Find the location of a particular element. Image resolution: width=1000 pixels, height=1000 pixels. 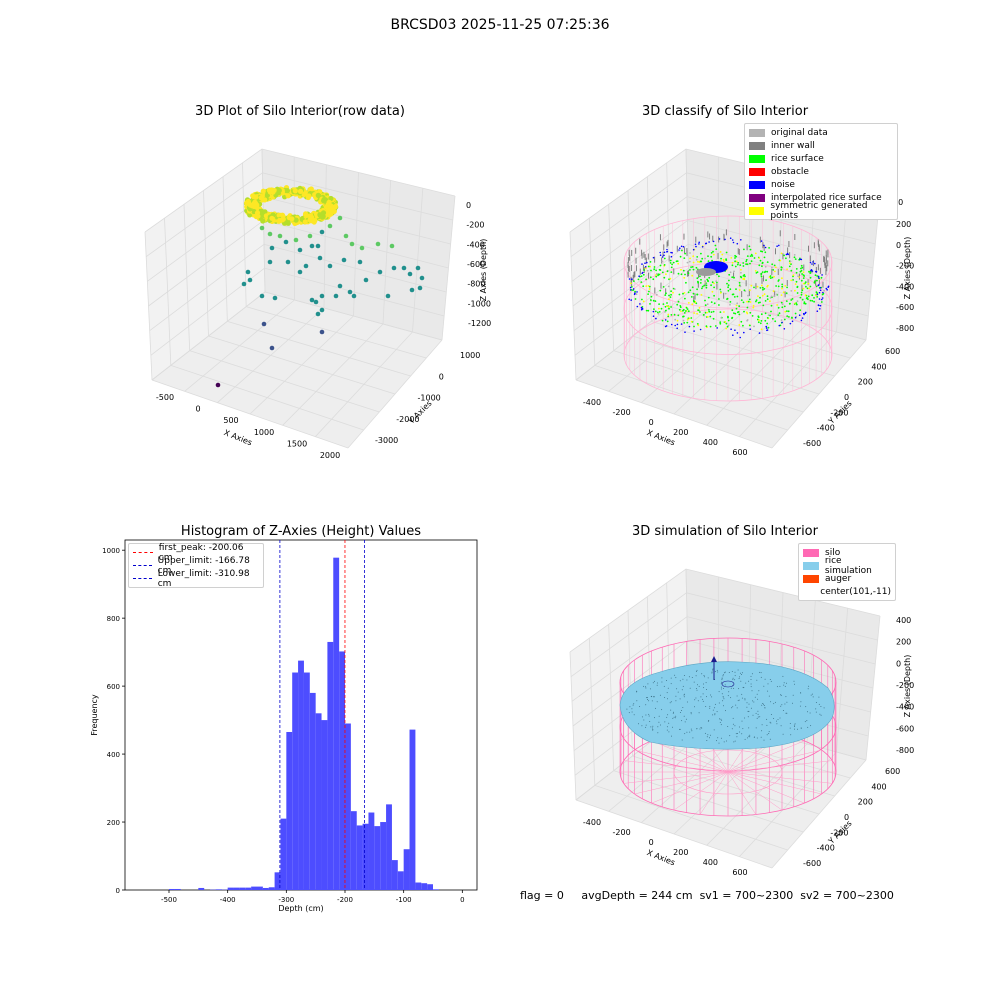

legend-label: auger is located at coordinates (838, 578).